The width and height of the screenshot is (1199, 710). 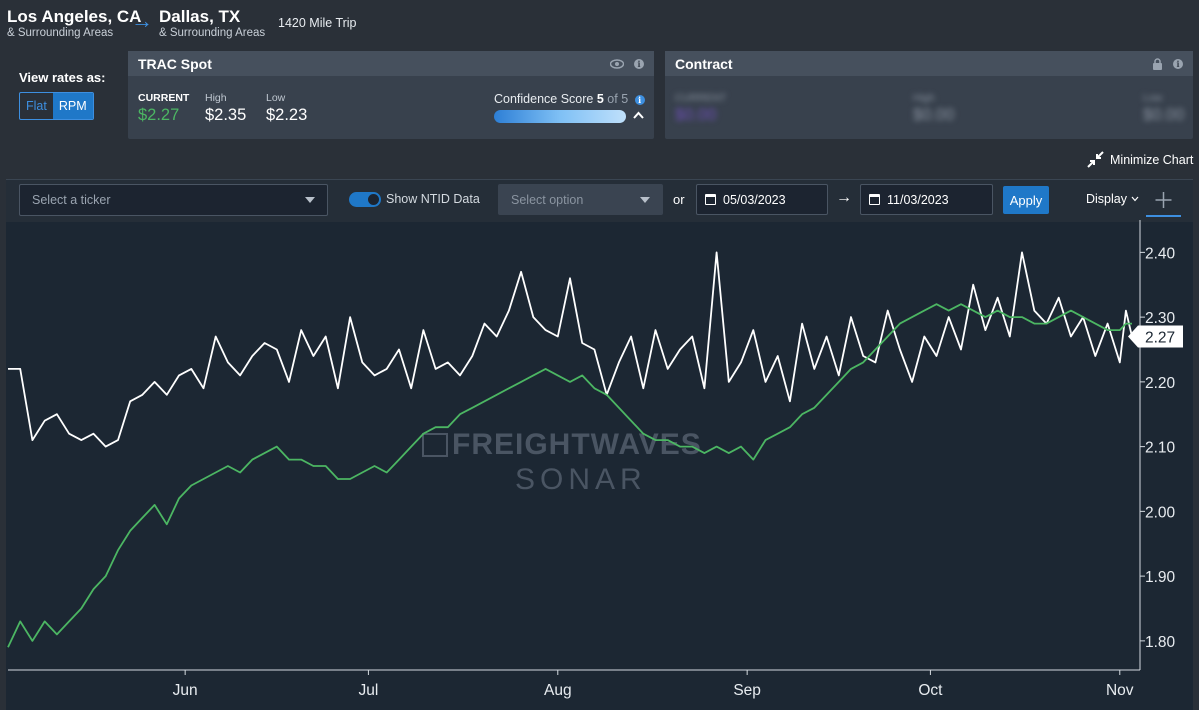 I want to click on watermark-line1: FREIGHTWAVES, so click(x=577, y=444).